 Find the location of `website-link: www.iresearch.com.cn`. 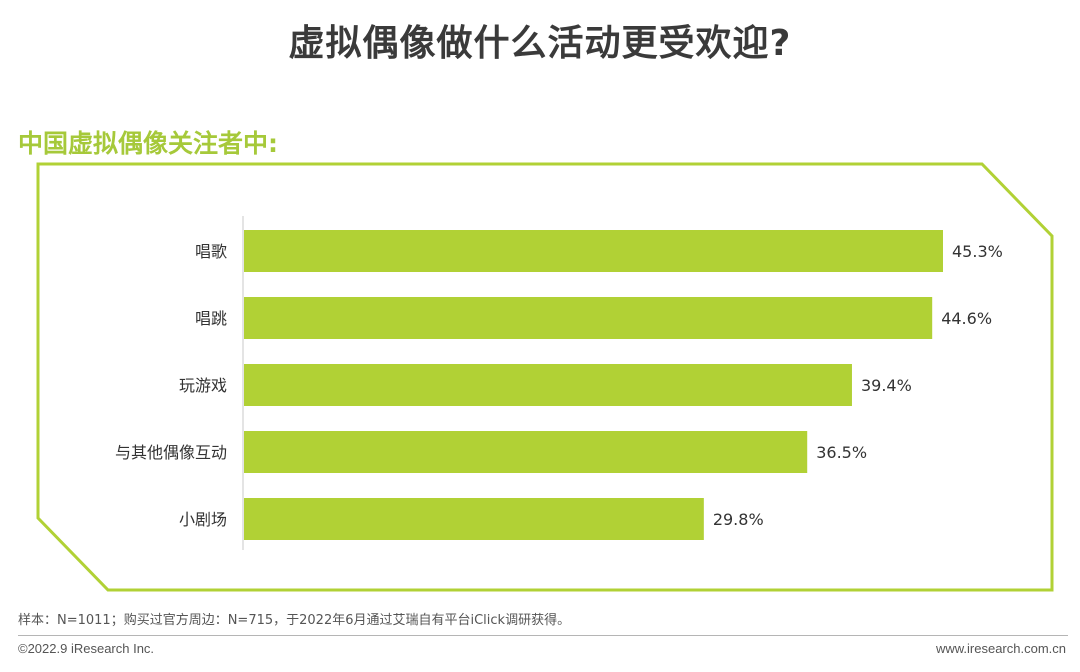

website-link: www.iresearch.com.cn is located at coordinates (1000, 648).